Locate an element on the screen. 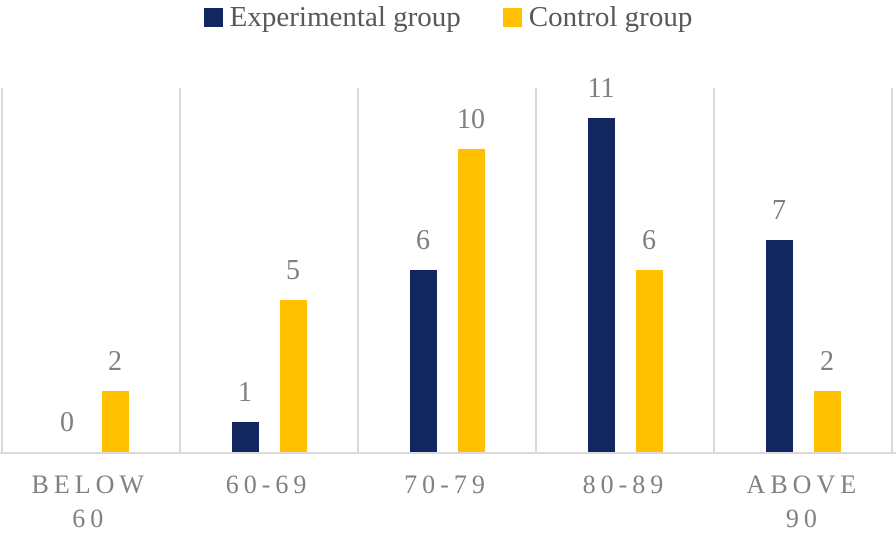 This screenshot has width=896, height=545. chart-legend: Experimental group Control group is located at coordinates (448, 17).